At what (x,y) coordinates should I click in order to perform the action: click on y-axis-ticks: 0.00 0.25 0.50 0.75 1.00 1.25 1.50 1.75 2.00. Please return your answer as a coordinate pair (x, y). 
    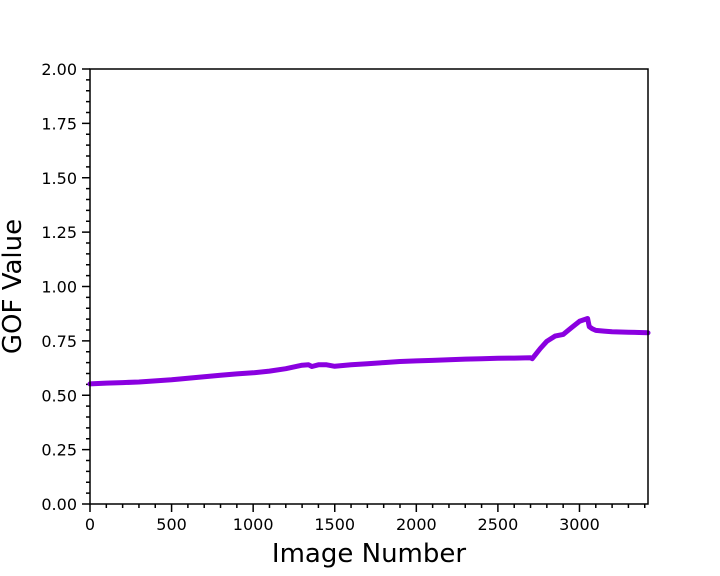
    Looking at the image, I should click on (65, 287).